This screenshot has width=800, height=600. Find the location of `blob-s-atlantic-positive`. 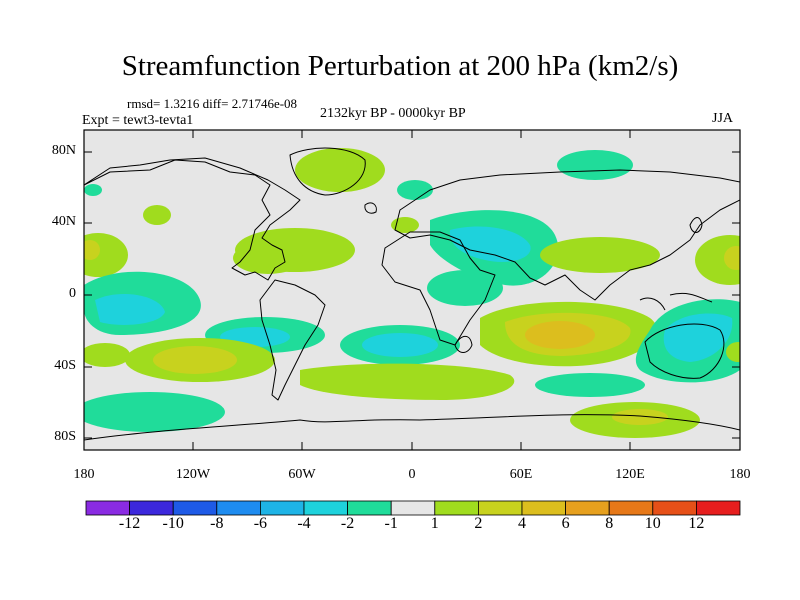

blob-s-atlantic-positive is located at coordinates (407, 381).